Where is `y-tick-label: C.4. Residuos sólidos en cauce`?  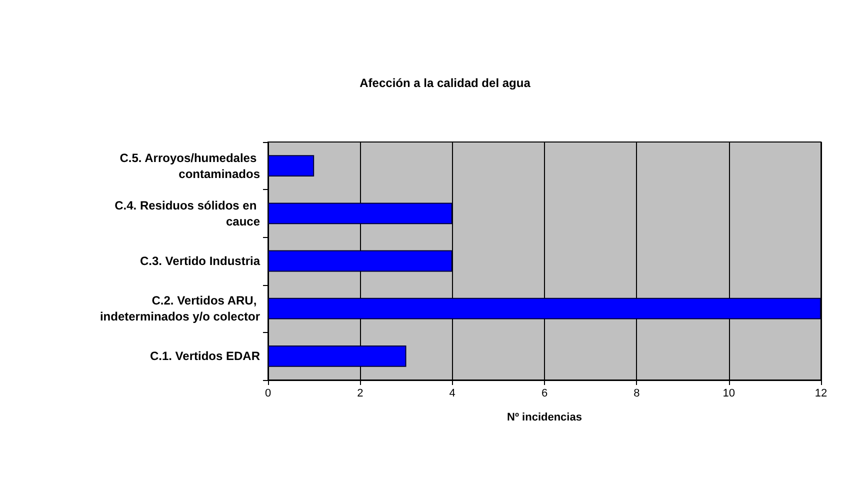
y-tick-label: C.4. Residuos sólidos en cauce is located at coordinates (187, 213).